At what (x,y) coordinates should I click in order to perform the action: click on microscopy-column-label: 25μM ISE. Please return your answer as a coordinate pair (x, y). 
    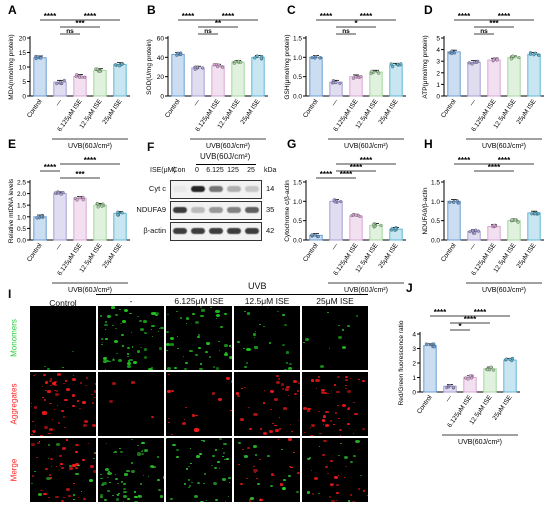
    Looking at the image, I should click on (335, 301).